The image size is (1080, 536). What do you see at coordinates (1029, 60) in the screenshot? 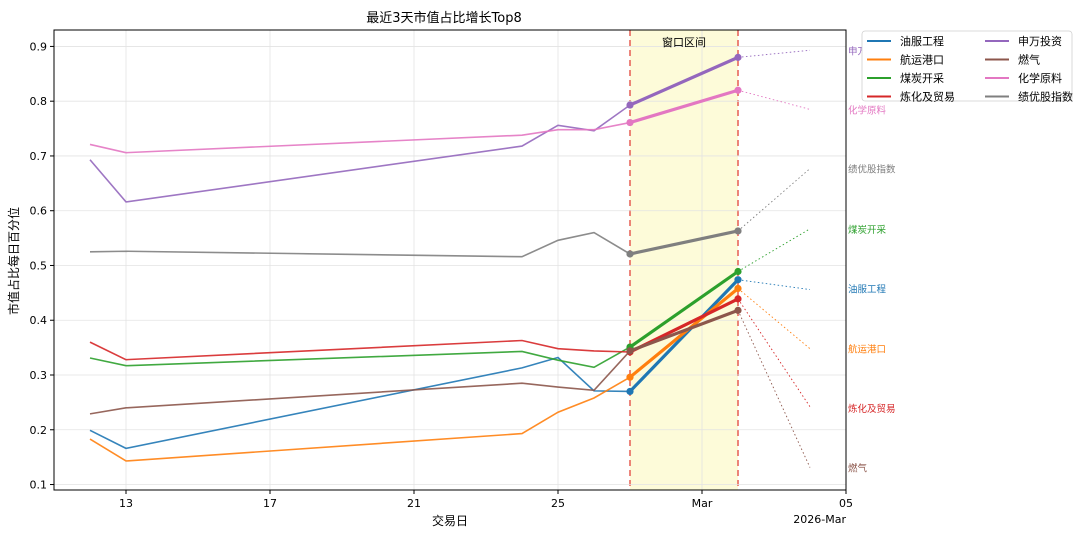
I see `legend-label-5: 燃气` at bounding box center [1029, 60].